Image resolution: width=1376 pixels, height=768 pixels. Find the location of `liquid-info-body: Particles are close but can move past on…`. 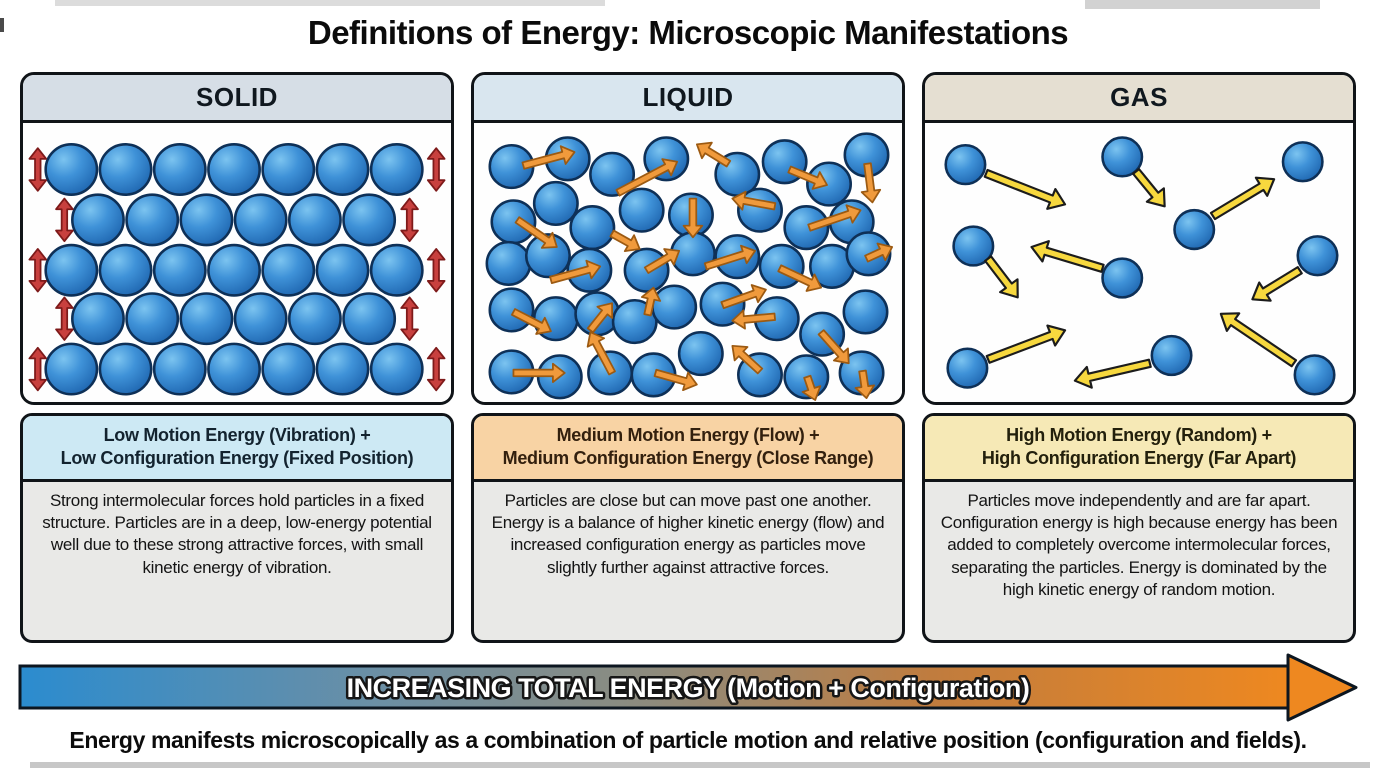

liquid-info-body: Particles are close but can move past on… is located at coordinates (688, 533).